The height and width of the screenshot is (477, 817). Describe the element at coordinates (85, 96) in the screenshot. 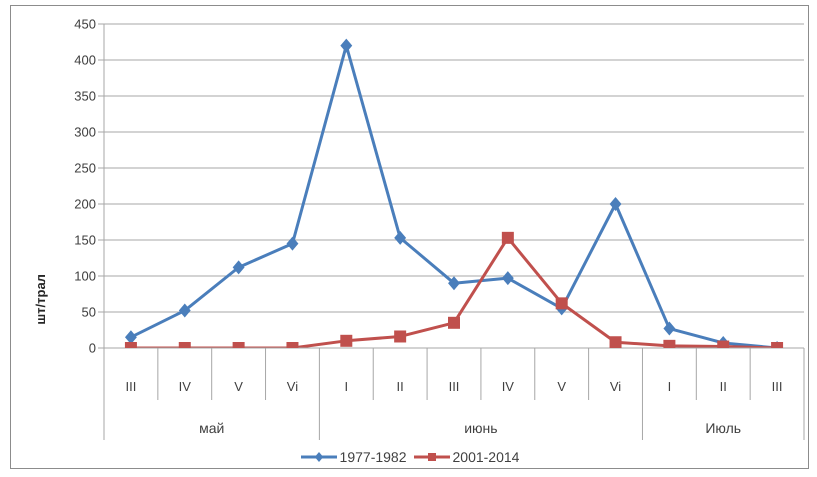

I see `y-tick-label: 350` at that location.